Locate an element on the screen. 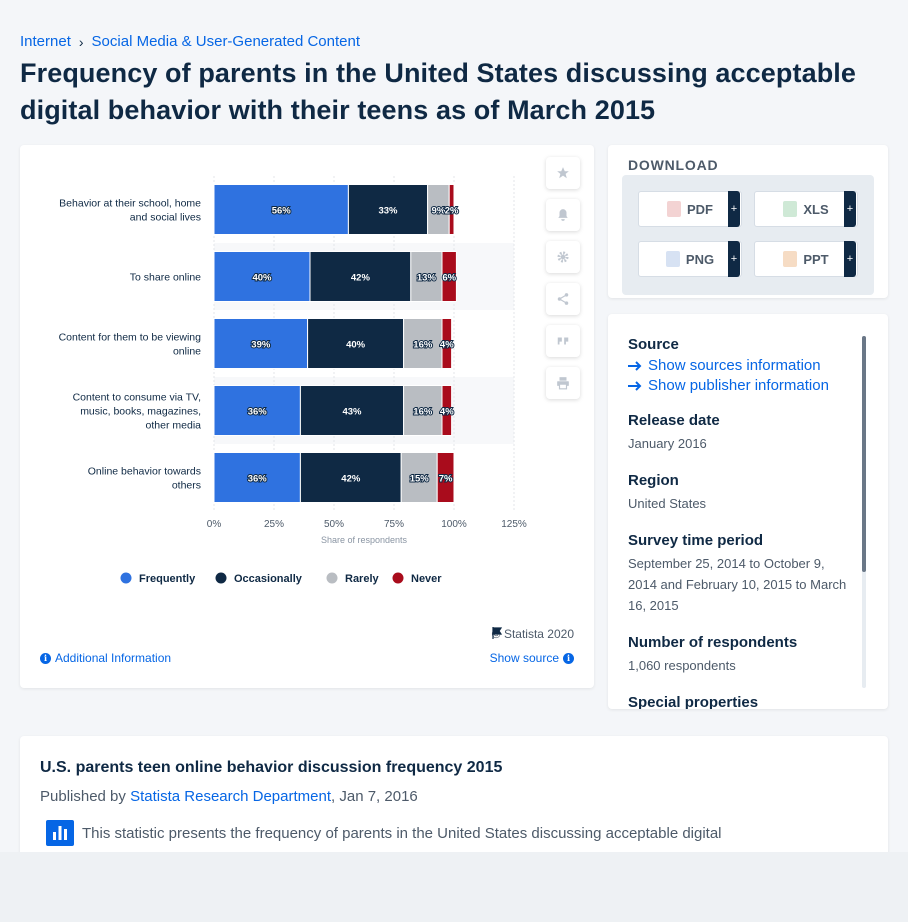  data-label: 6% is located at coordinates (449, 278).